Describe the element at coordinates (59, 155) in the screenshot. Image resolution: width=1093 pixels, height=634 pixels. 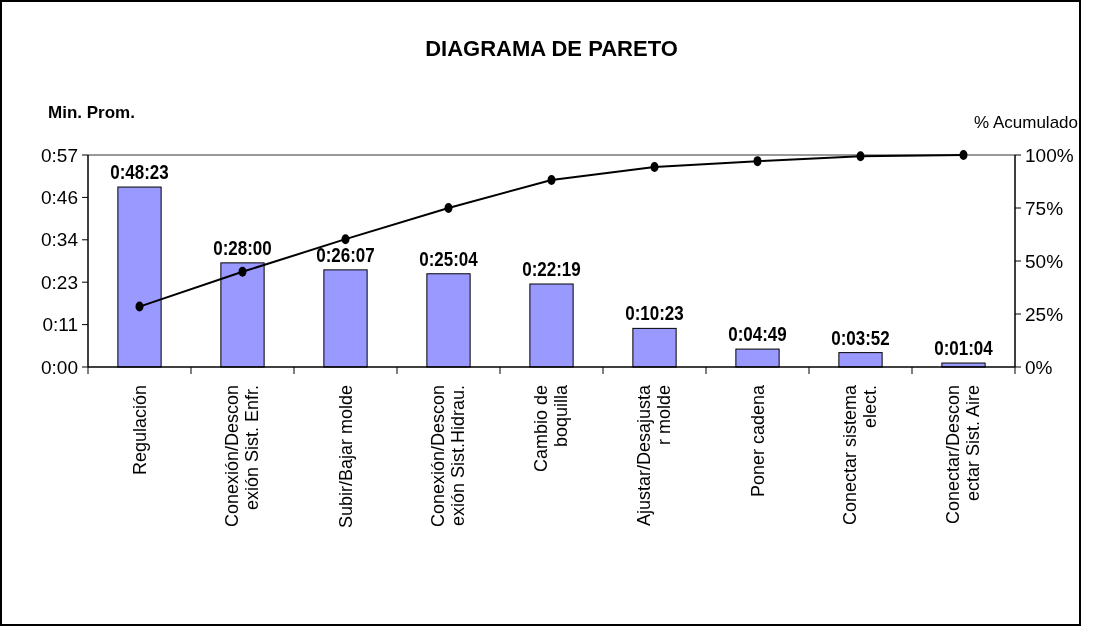
I see `y-tick-label: 0:57` at that location.